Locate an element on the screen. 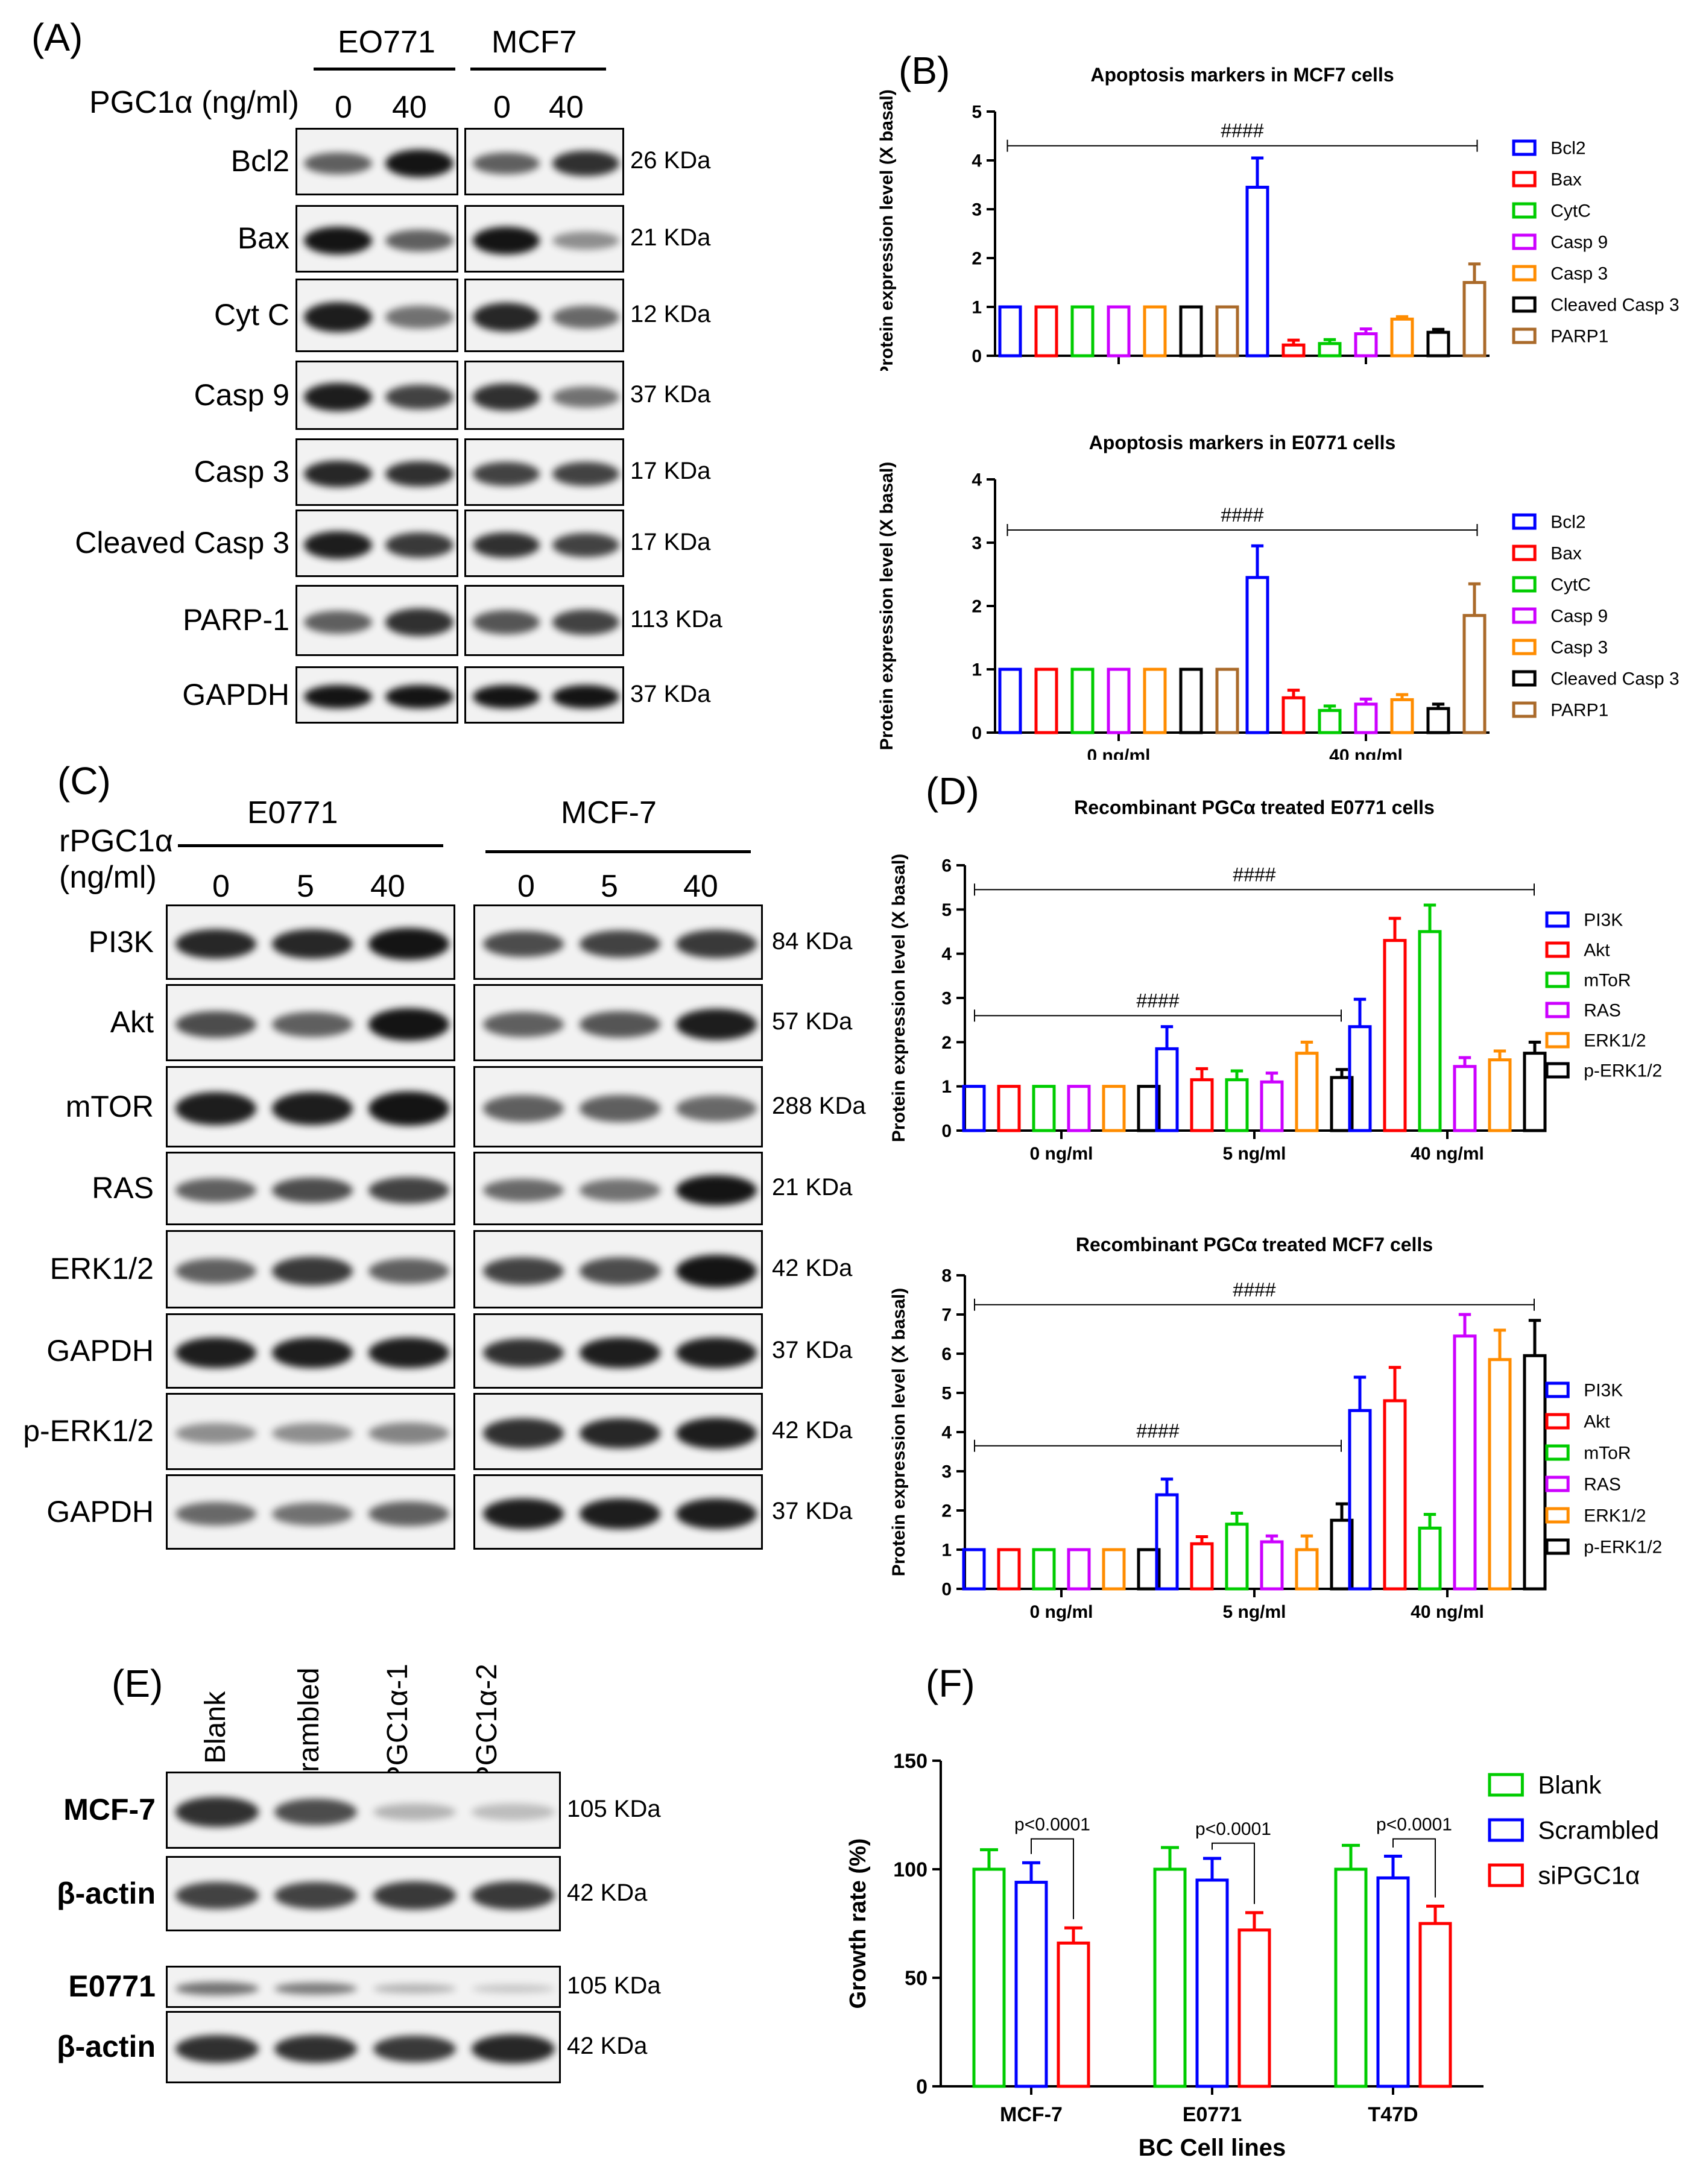 This screenshot has width=1700, height=2184. dose-label: 0 is located at coordinates (343, 108).